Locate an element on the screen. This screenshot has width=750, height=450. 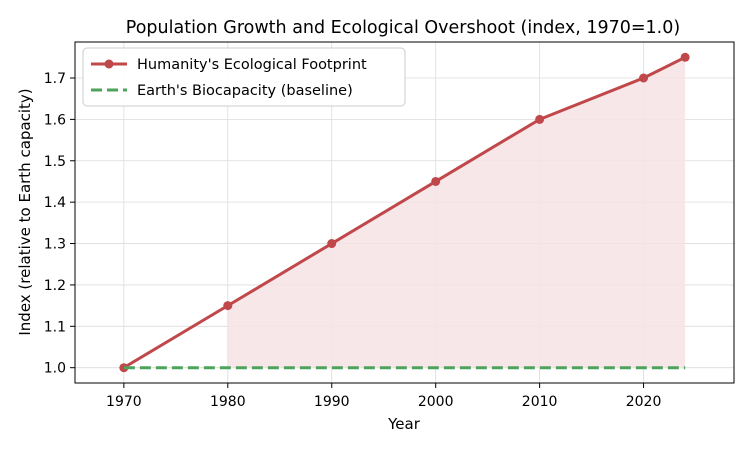
x-tick-label: 2000 is located at coordinates (436, 402).